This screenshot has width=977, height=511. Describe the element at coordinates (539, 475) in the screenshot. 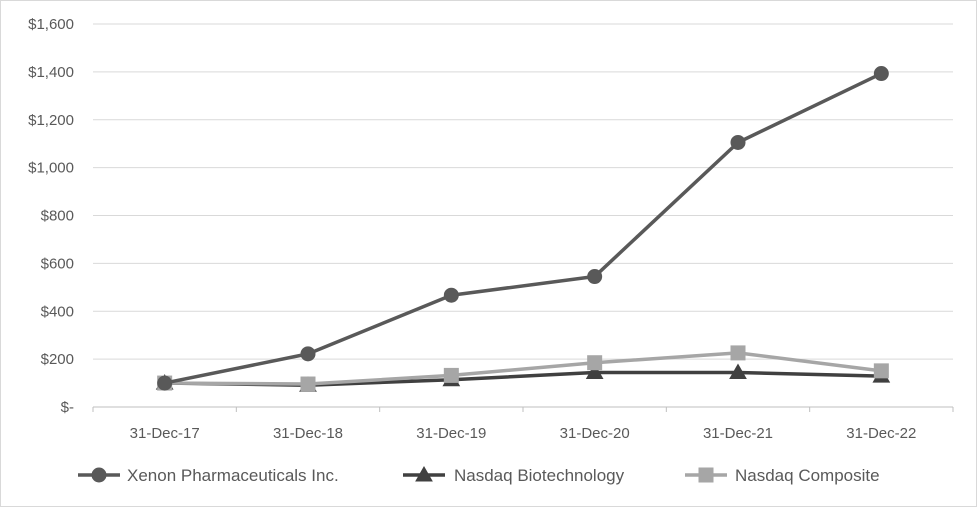

I see `legend-label: Nasdaq Biotechnology` at that location.